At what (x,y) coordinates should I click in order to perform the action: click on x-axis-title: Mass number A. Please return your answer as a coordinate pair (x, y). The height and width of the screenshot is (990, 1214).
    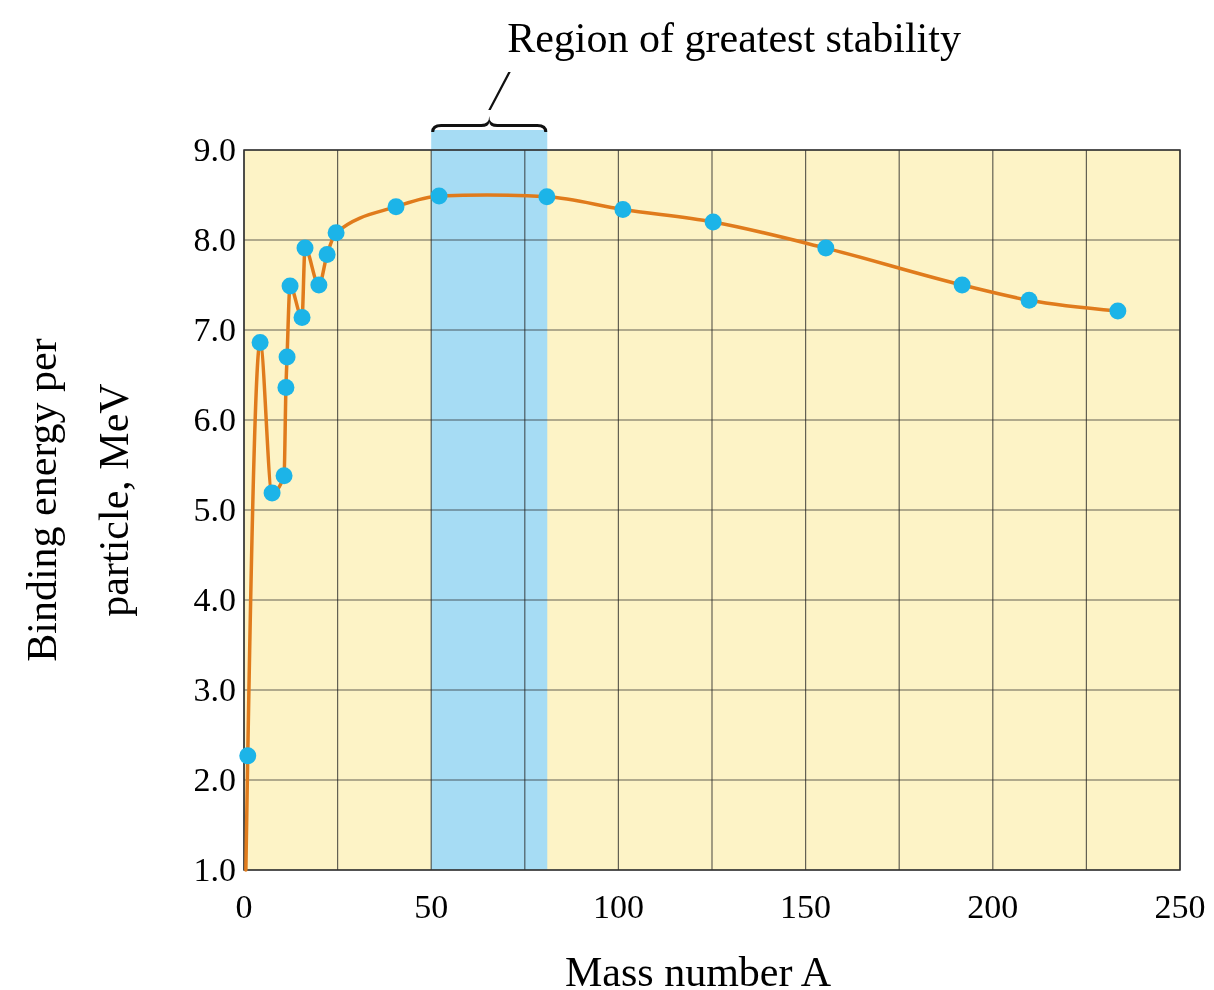
    Looking at the image, I should click on (698, 969).